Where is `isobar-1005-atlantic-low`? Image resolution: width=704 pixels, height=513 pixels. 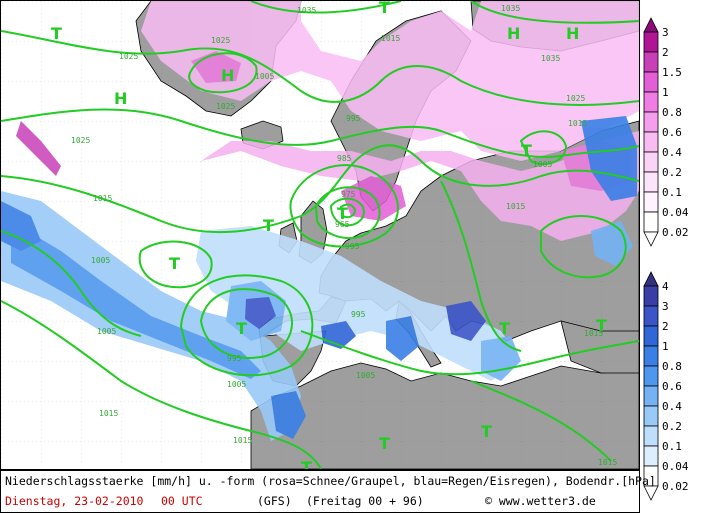 isobar-1005-atlantic-low is located at coordinates (175, 264).